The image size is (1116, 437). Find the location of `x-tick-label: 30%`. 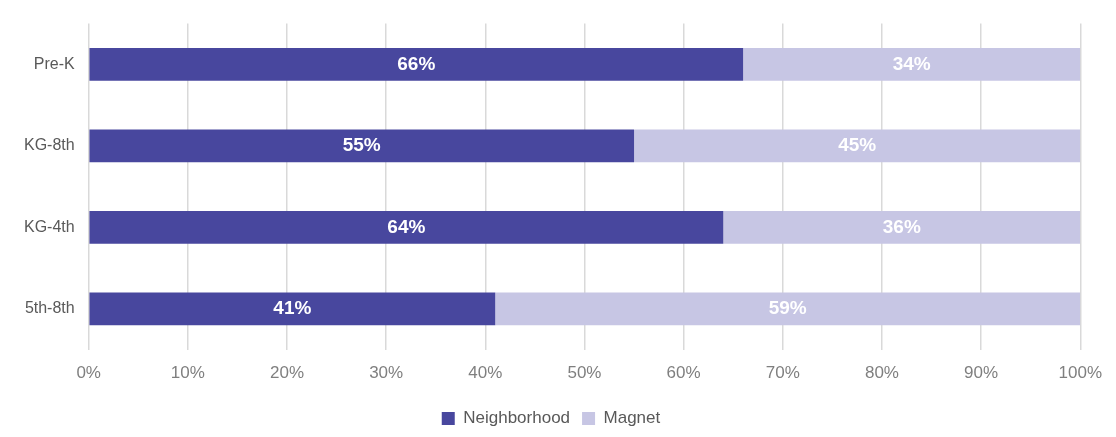

x-tick-label: 30% is located at coordinates (386, 373).